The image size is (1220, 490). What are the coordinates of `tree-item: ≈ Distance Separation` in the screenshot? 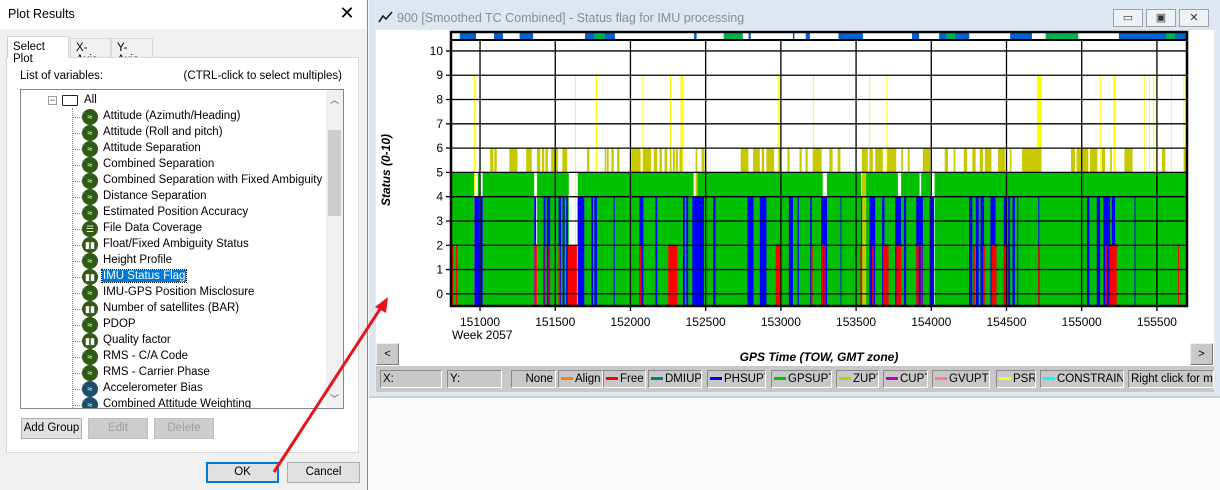 It's located at (171, 197).